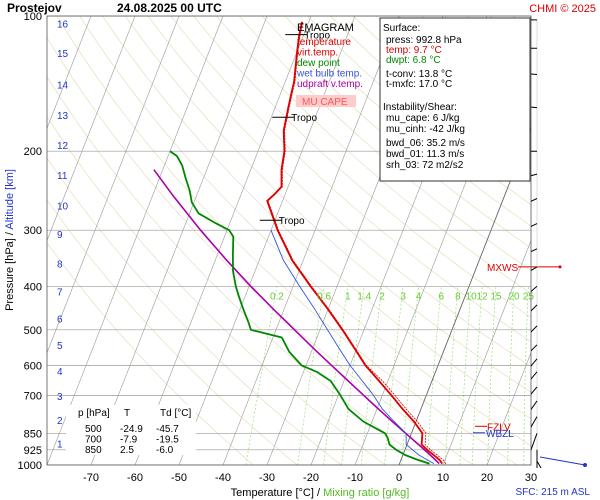 The image size is (600, 500). Describe the element at coordinates (60, 421) in the screenshot. I see `altitude-tick-label: 2` at that location.